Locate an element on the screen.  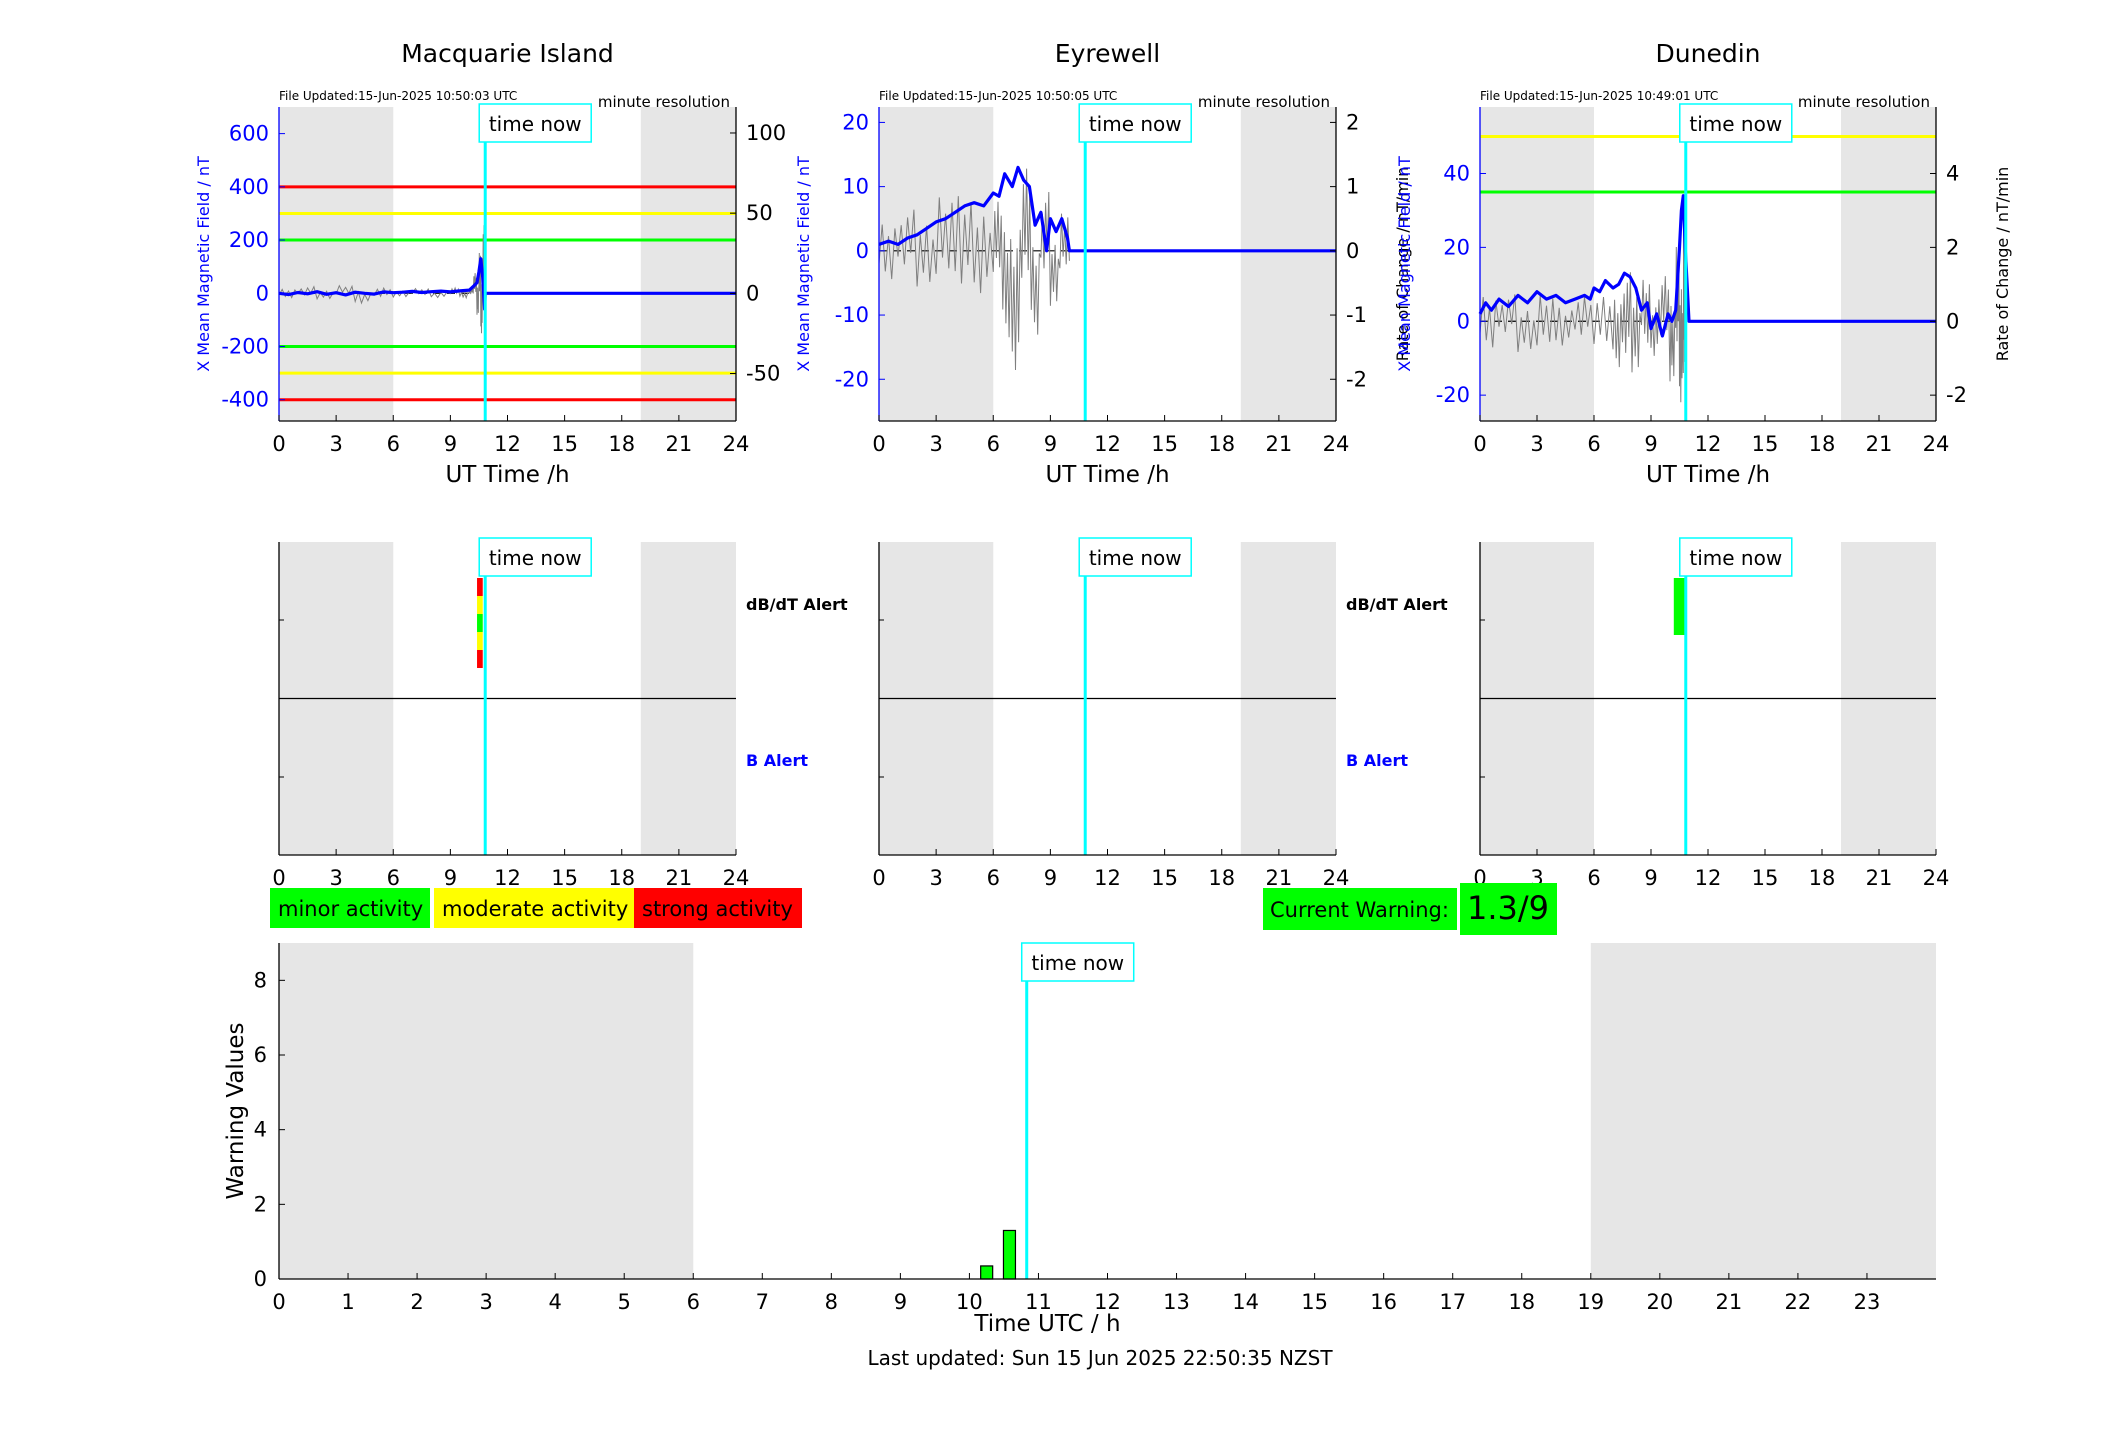
x-tick-label: 13 is located at coordinates (1176, 1302).